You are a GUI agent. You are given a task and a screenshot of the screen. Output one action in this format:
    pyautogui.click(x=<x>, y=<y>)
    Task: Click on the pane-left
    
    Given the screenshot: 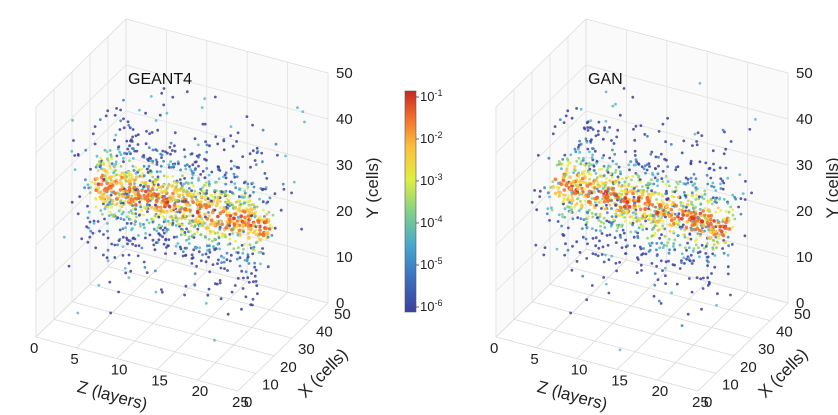 What is the action you would take?
    pyautogui.click(x=81, y=178)
    